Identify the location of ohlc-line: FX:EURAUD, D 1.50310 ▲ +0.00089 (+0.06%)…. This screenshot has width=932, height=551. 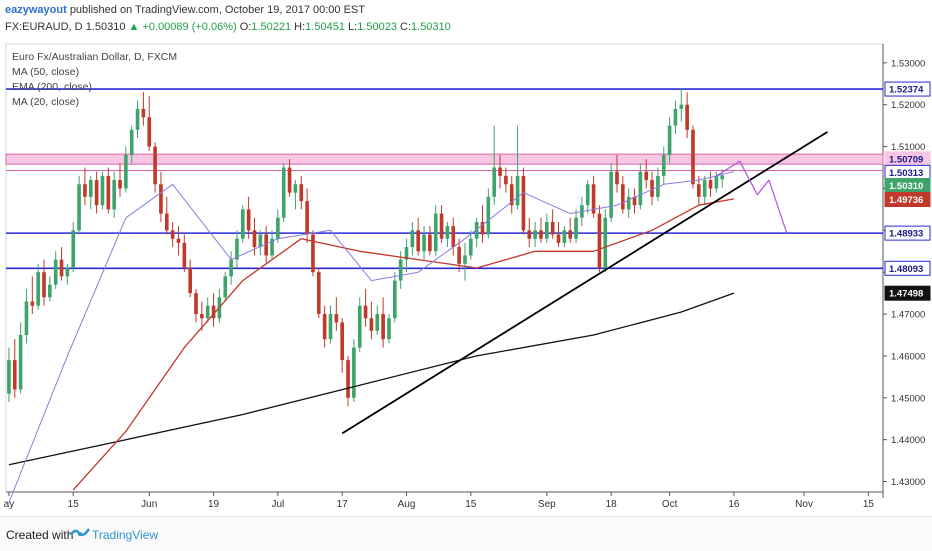
(228, 27).